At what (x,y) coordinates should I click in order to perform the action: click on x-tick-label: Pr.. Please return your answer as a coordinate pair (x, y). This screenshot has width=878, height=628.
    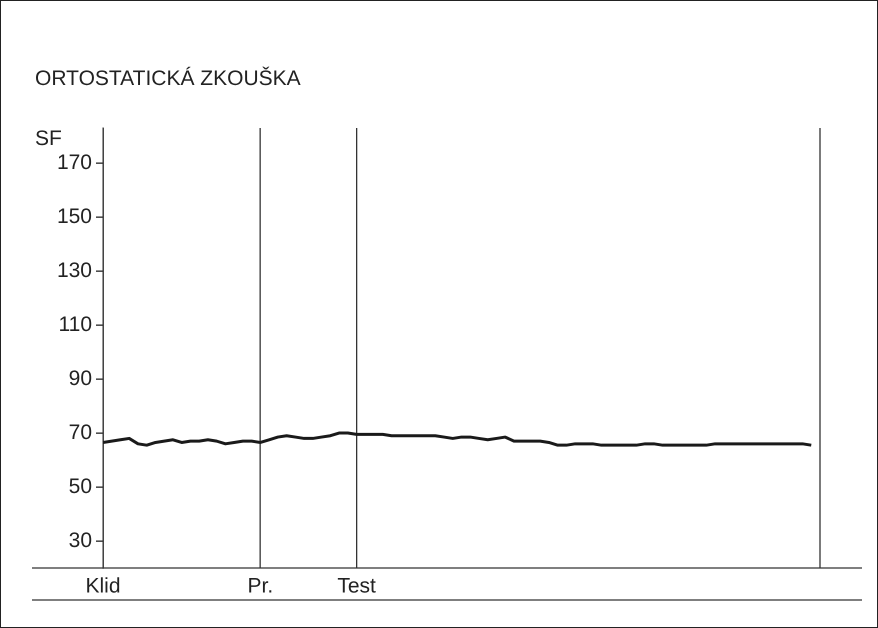
    Looking at the image, I should click on (261, 586).